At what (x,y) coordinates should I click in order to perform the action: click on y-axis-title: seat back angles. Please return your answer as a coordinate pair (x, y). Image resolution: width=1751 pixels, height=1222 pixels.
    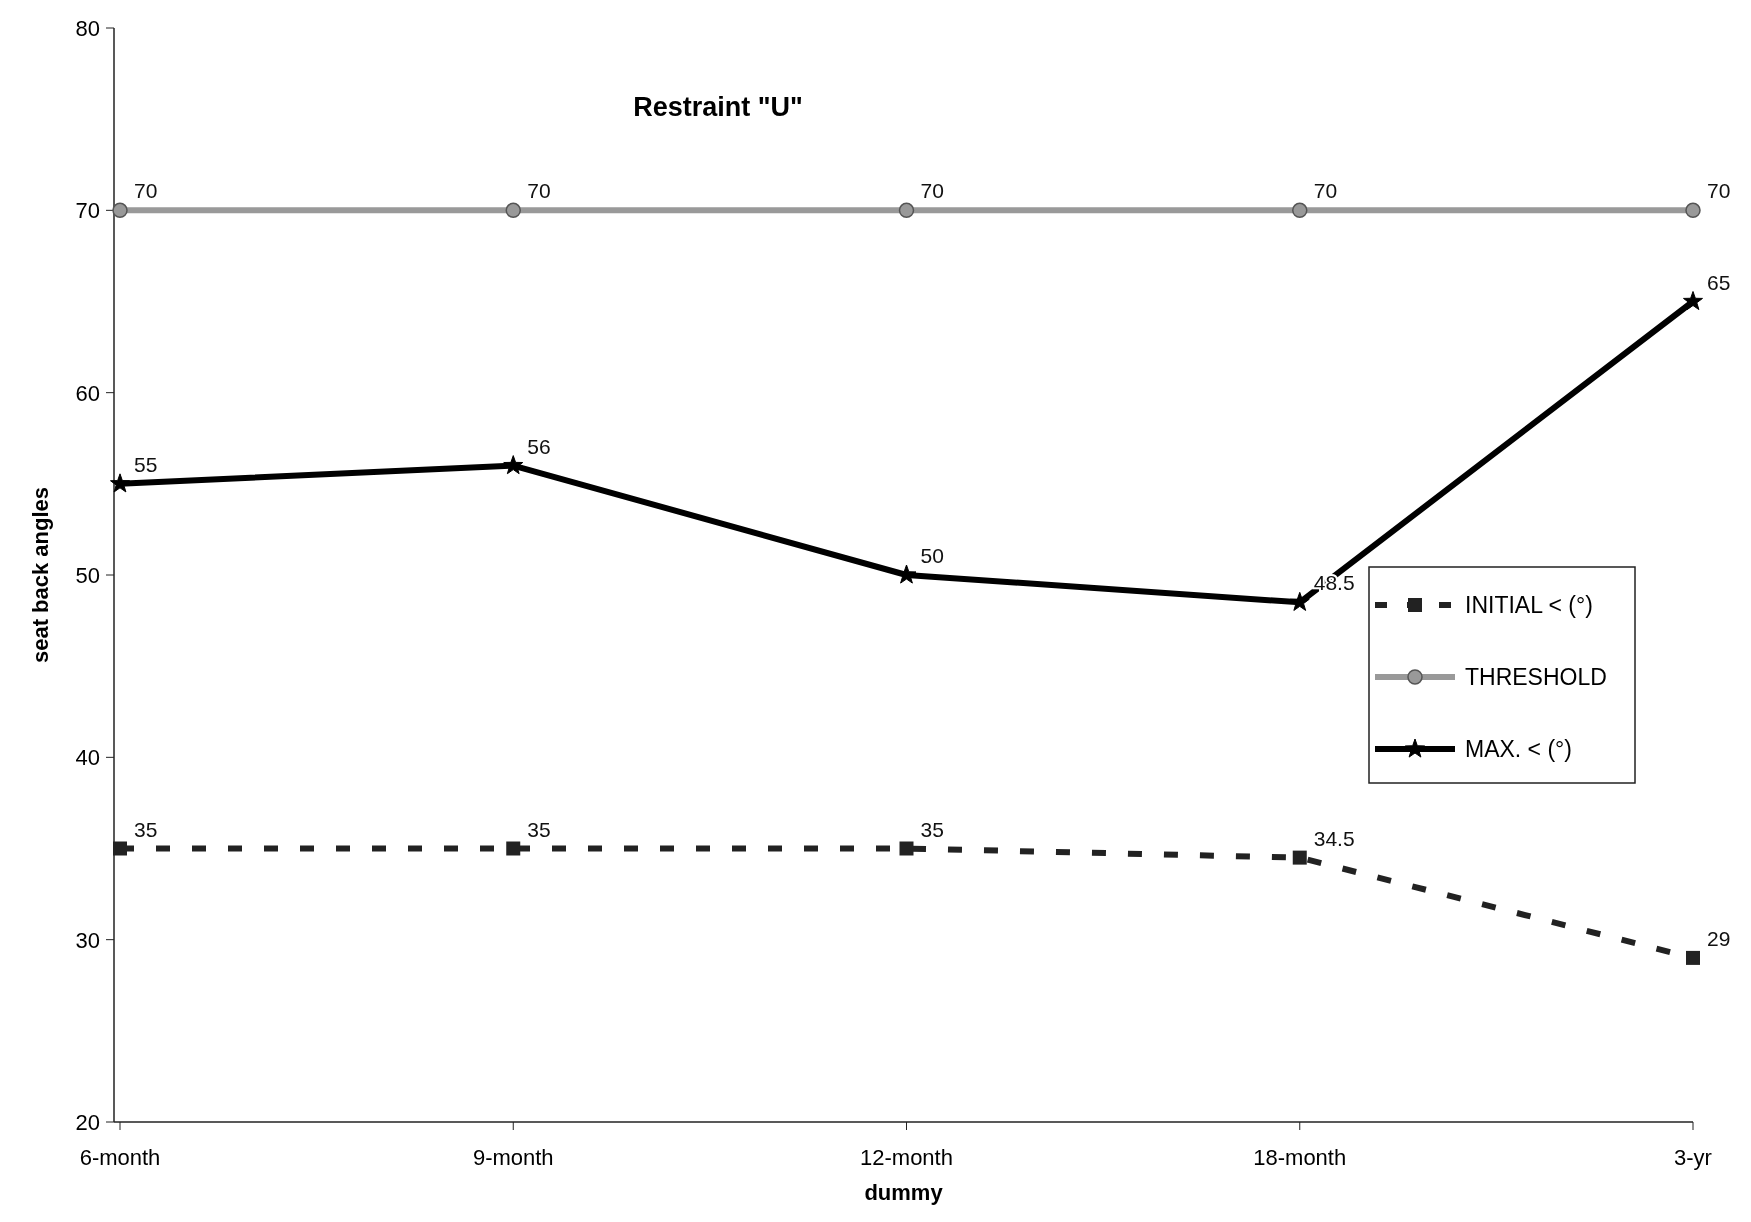
    Looking at the image, I should click on (40, 575).